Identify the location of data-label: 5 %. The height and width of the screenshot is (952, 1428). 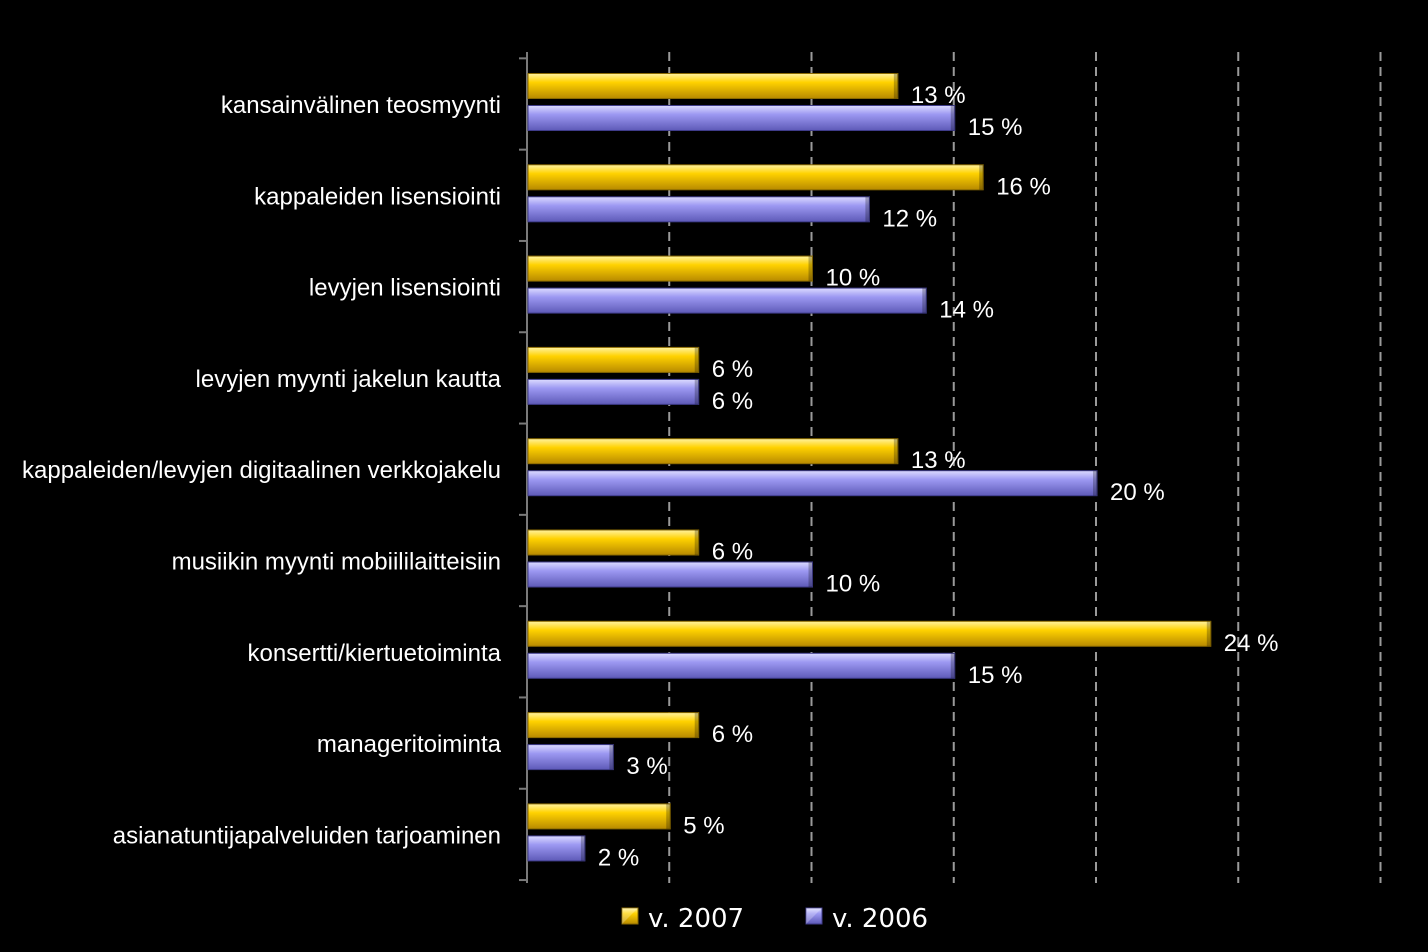
(703, 825).